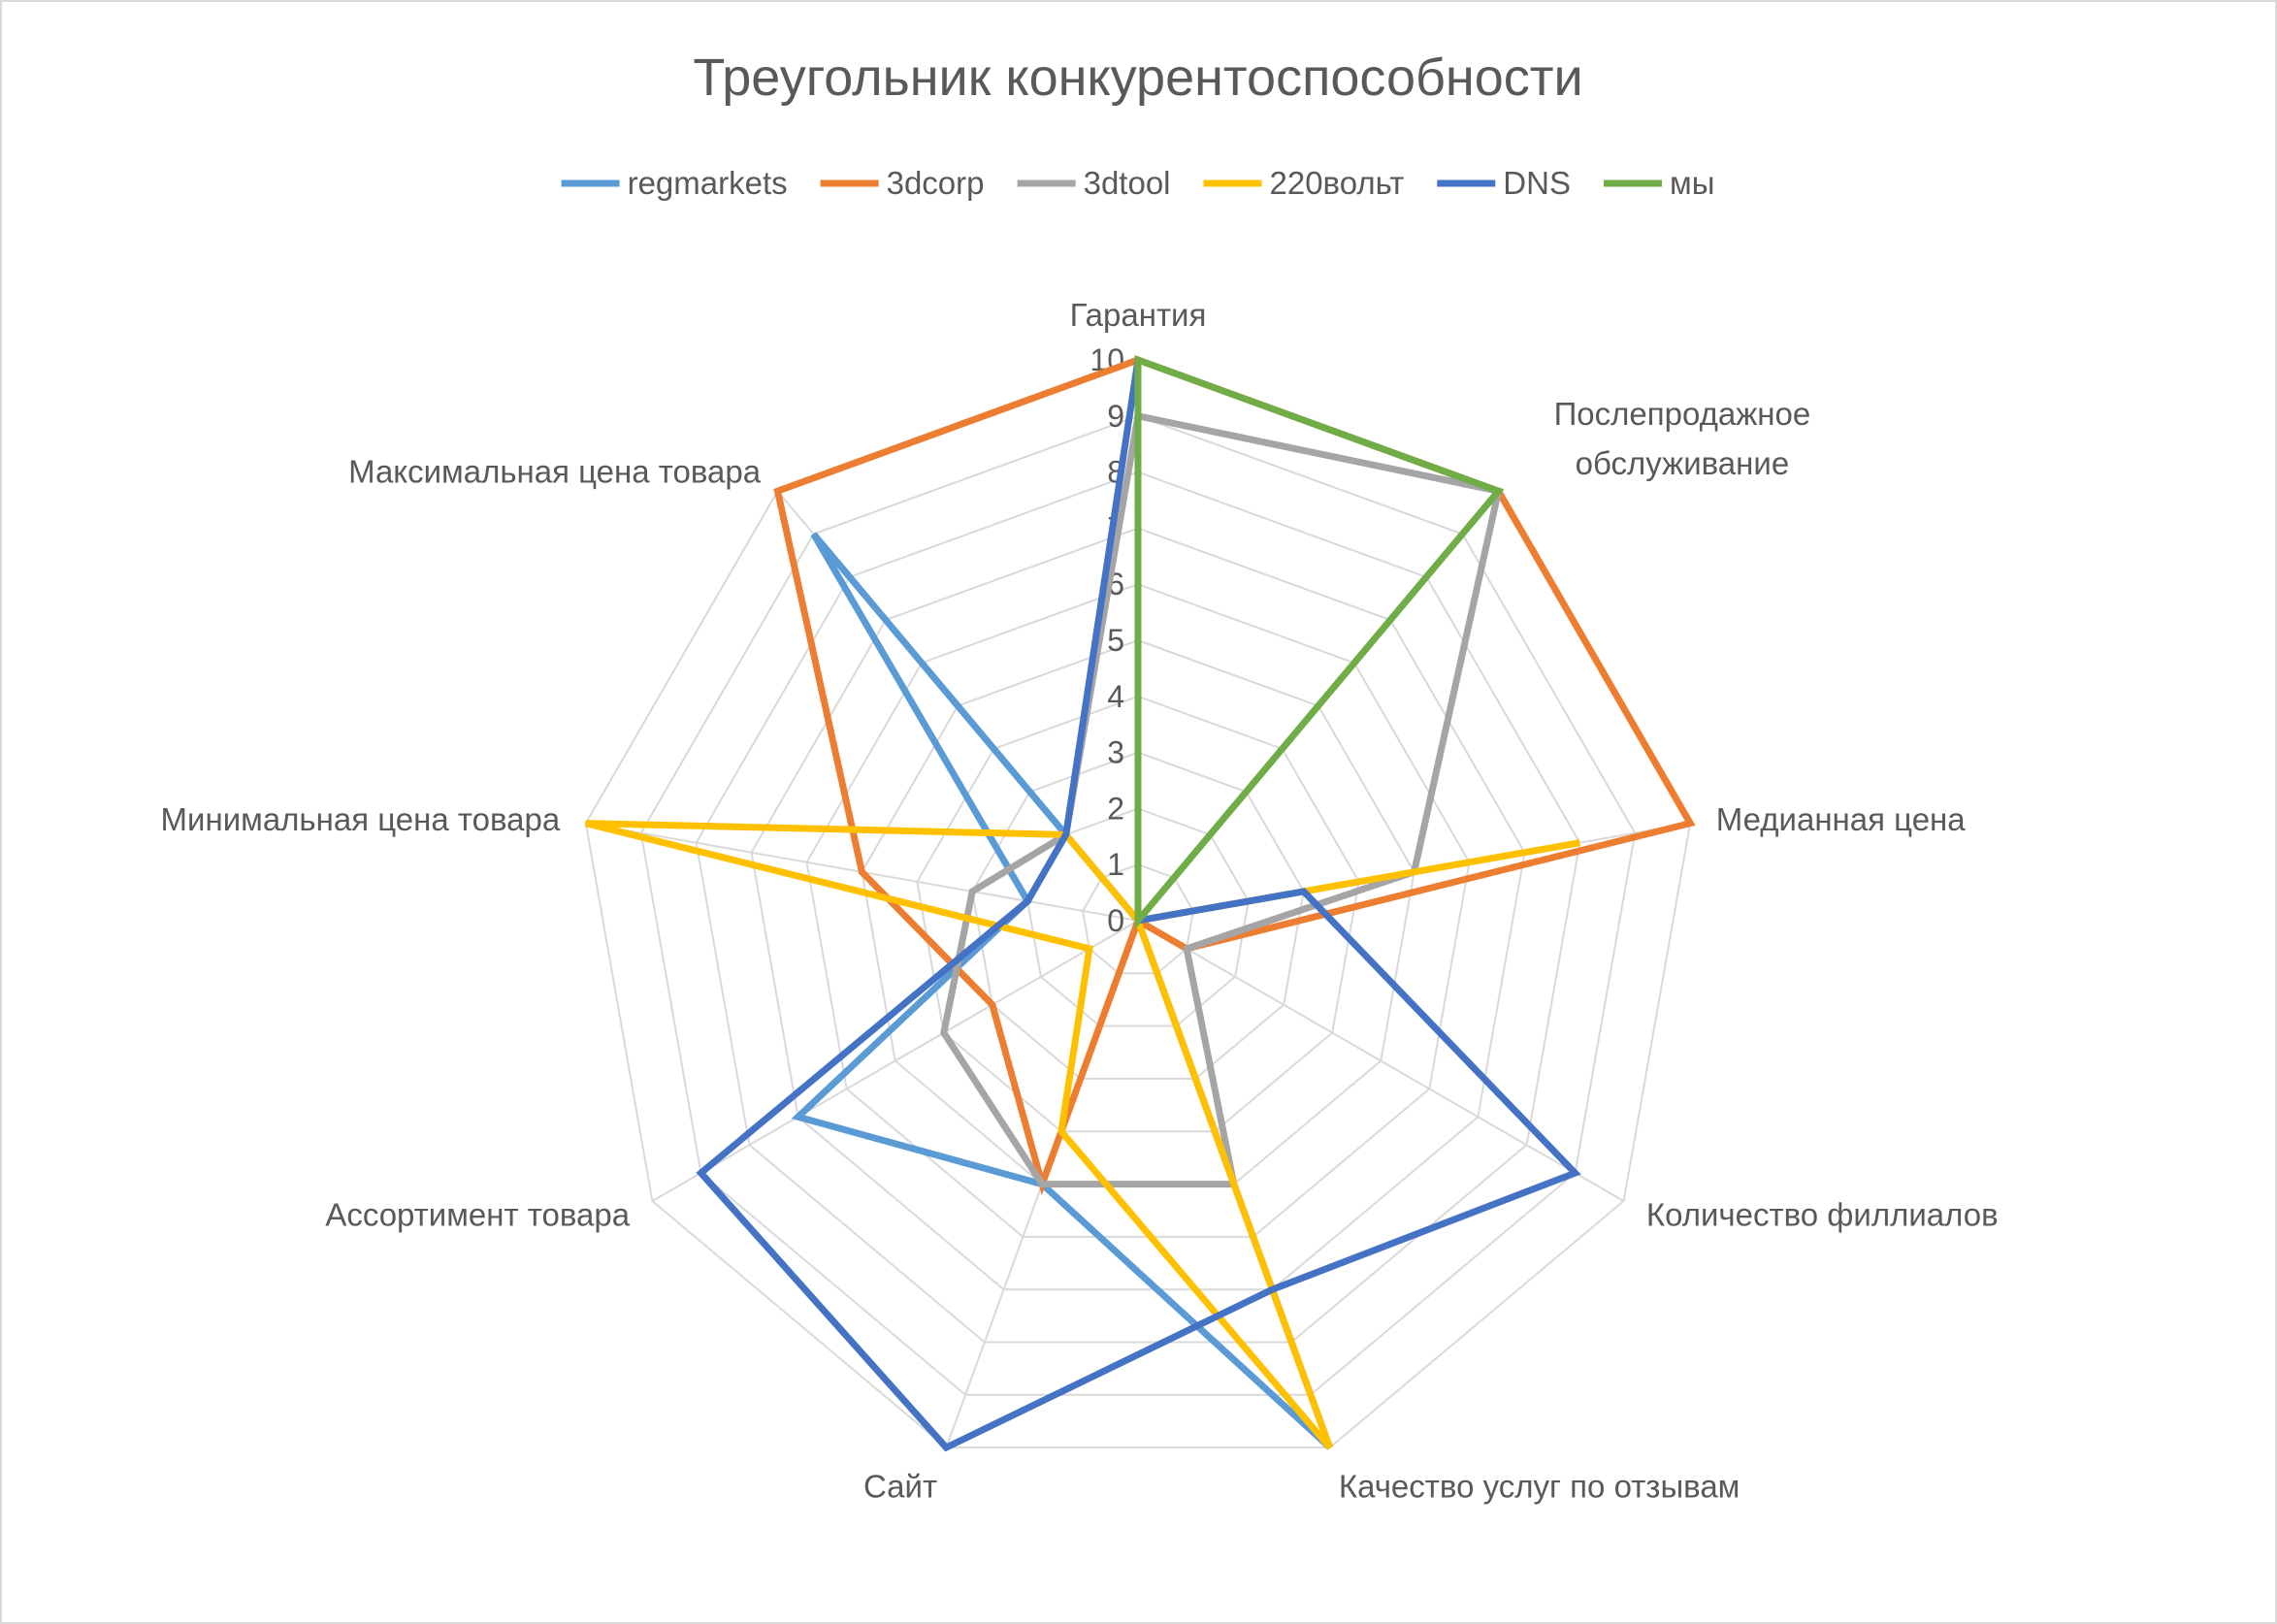 This screenshot has width=2277, height=1624. What do you see at coordinates (1115, 416) in the screenshot?
I see `tick-label: 9` at bounding box center [1115, 416].